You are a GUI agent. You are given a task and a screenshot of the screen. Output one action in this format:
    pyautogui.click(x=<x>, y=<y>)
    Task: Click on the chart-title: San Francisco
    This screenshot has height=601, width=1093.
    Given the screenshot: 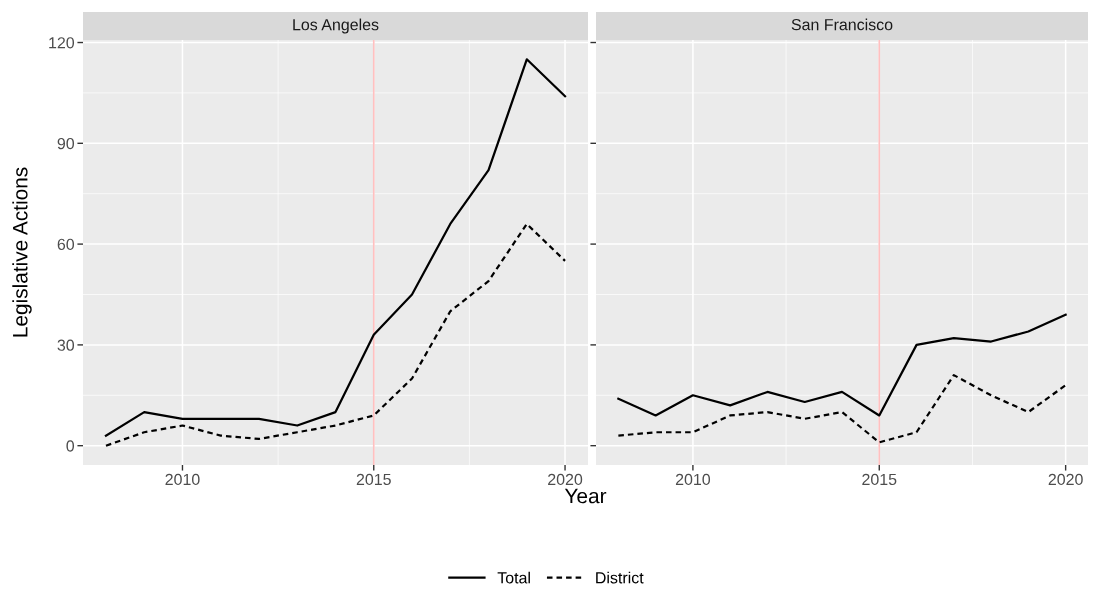 What is the action you would take?
    pyautogui.click(x=842, y=24)
    